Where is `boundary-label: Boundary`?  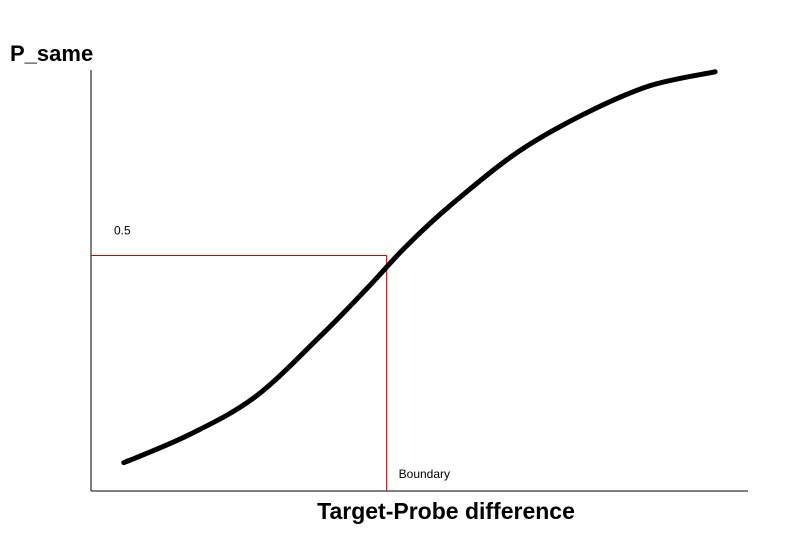
boundary-label: Boundary is located at coordinates (424, 474).